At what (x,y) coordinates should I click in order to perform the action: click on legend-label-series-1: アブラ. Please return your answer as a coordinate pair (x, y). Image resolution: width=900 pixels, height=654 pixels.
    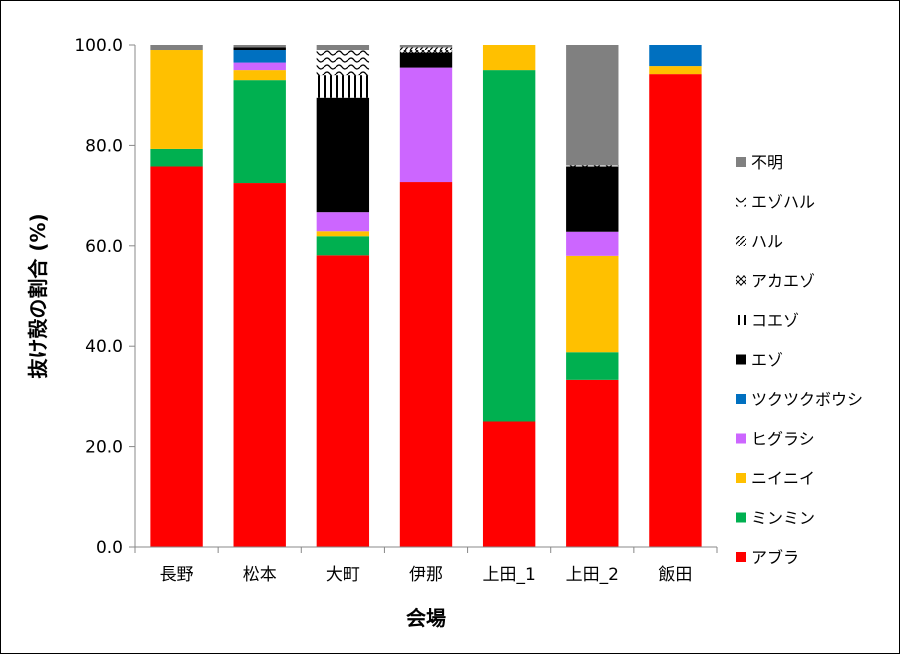
    Looking at the image, I should click on (775, 557).